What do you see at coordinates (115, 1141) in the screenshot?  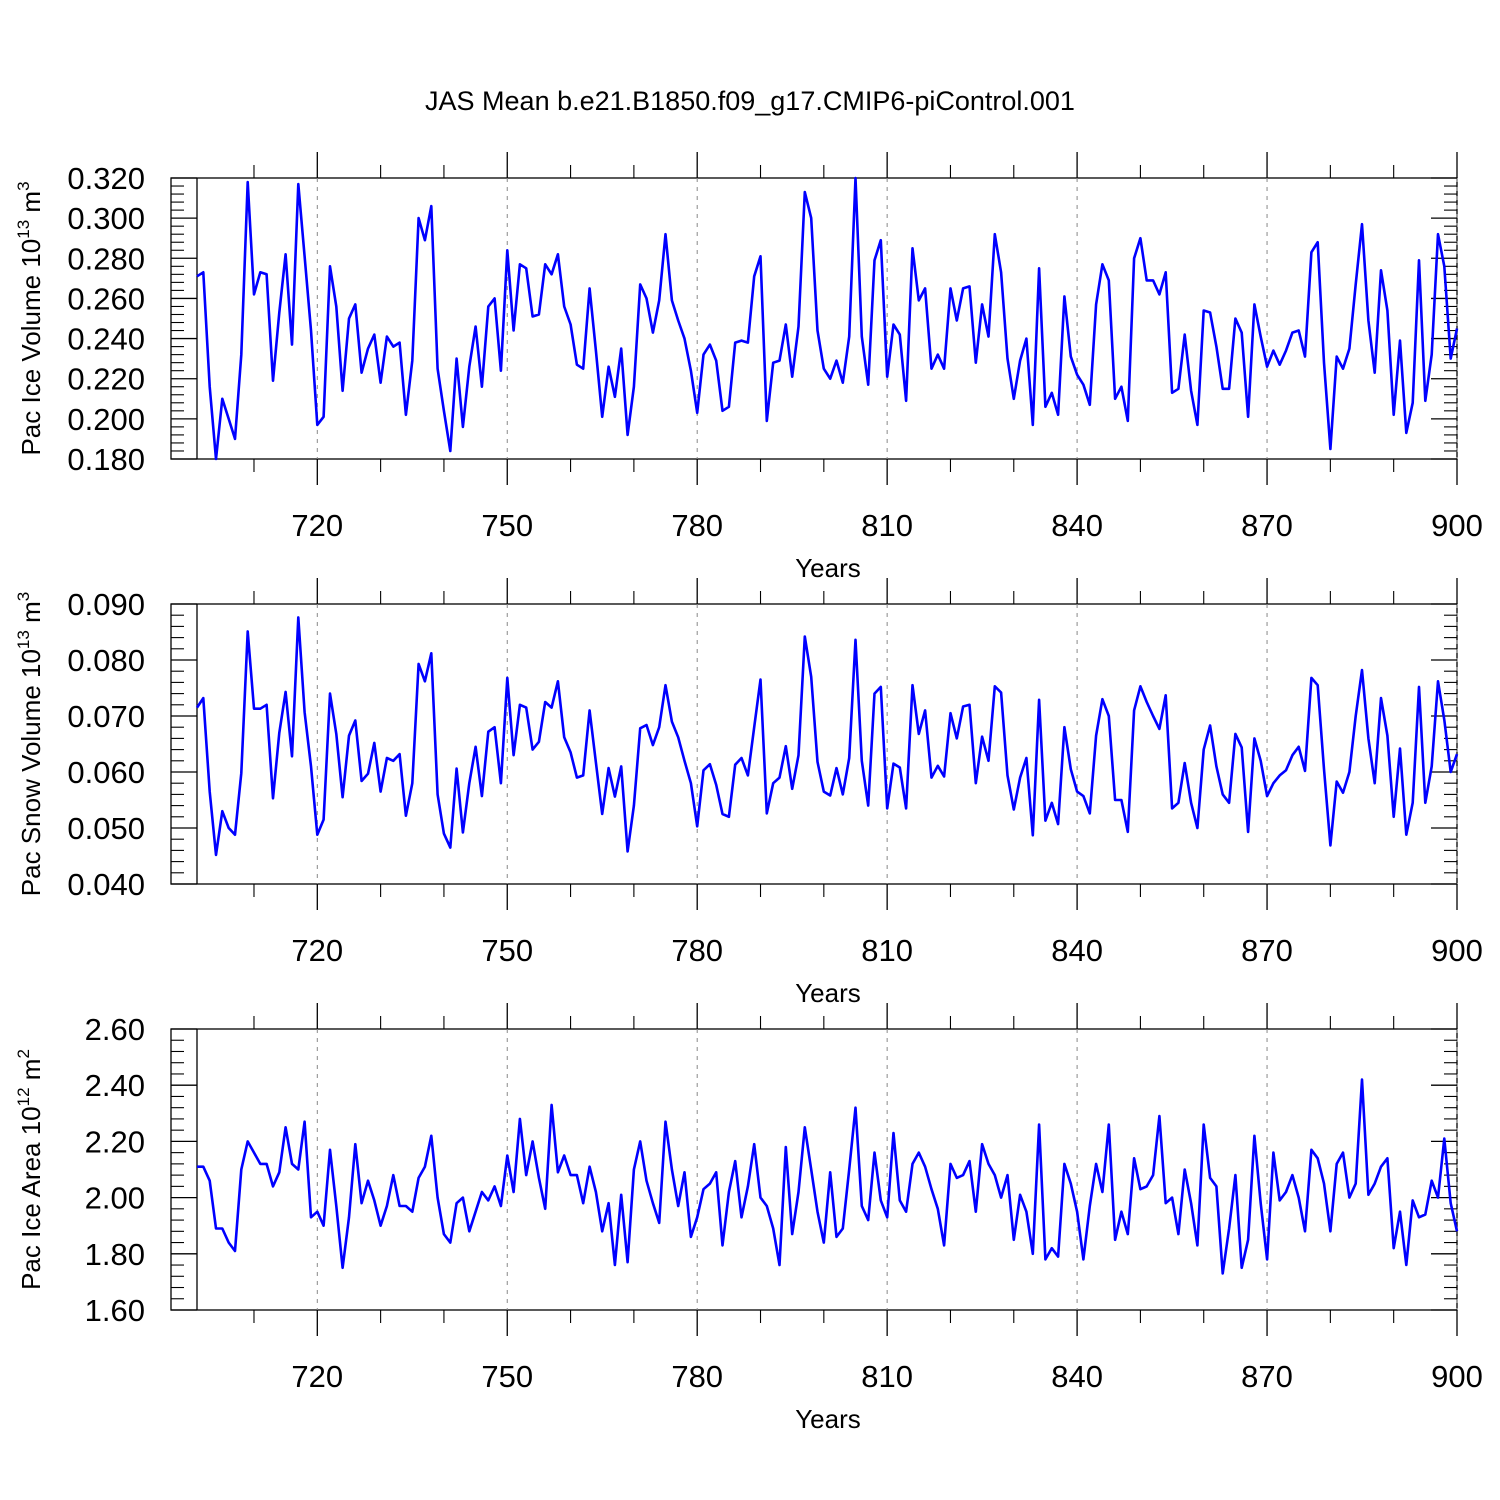 I see `y-tick-label: 2.20` at bounding box center [115, 1141].